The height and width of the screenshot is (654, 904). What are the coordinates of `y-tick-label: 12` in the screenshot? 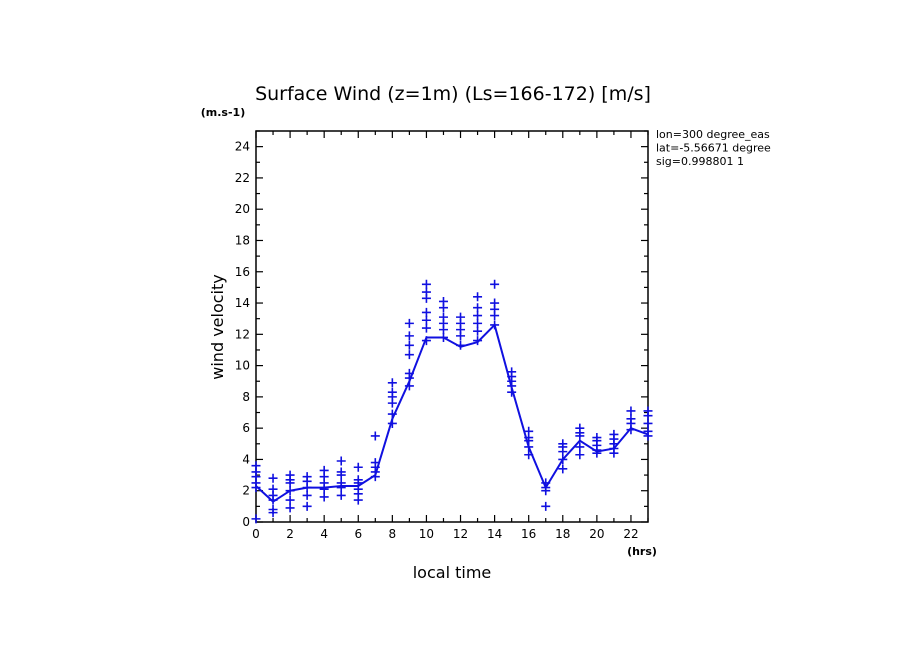 It's located at (242, 334).